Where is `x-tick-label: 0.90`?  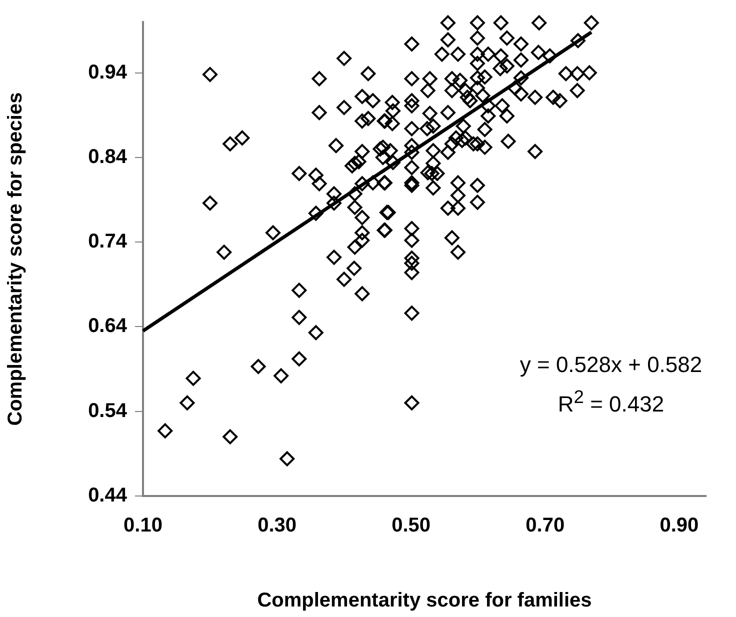
x-tick-label: 0.90 is located at coordinates (679, 525).